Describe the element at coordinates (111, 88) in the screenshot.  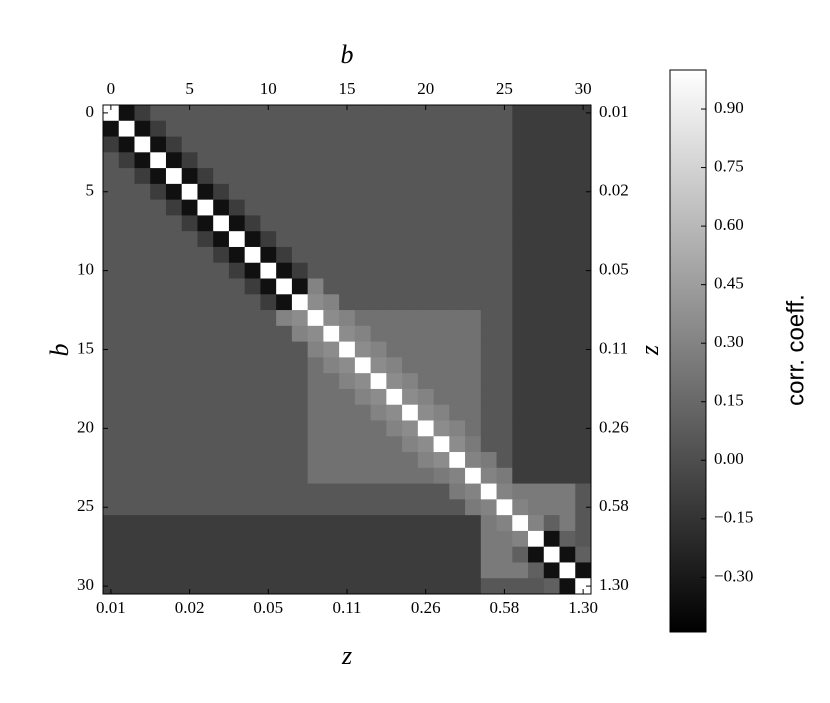
I see `x-tick-label: 0` at that location.